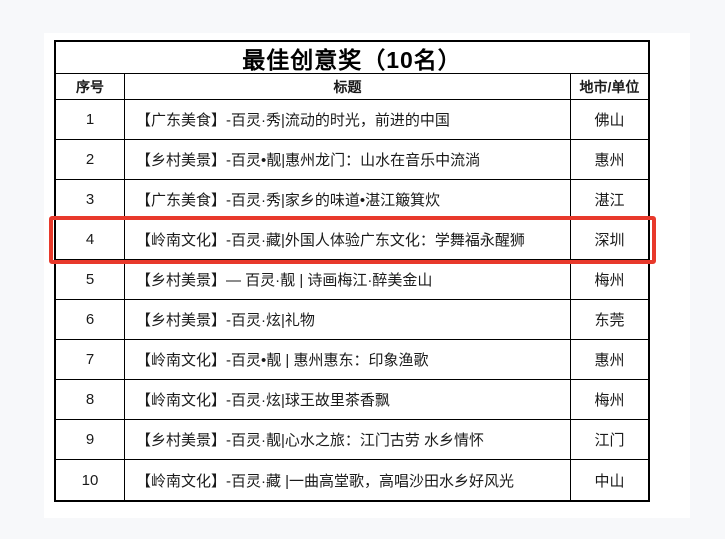 The height and width of the screenshot is (539, 725). I want to click on cell-city: 东莞, so click(609, 319).